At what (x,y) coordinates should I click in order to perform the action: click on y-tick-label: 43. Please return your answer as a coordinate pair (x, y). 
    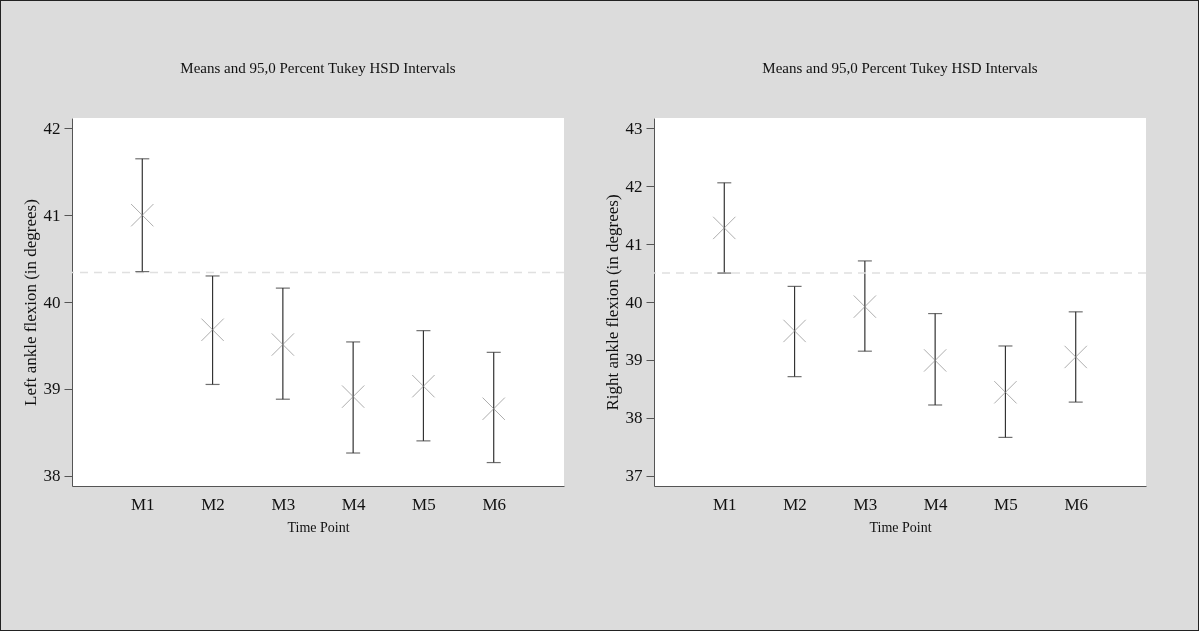
    Looking at the image, I should click on (634, 128).